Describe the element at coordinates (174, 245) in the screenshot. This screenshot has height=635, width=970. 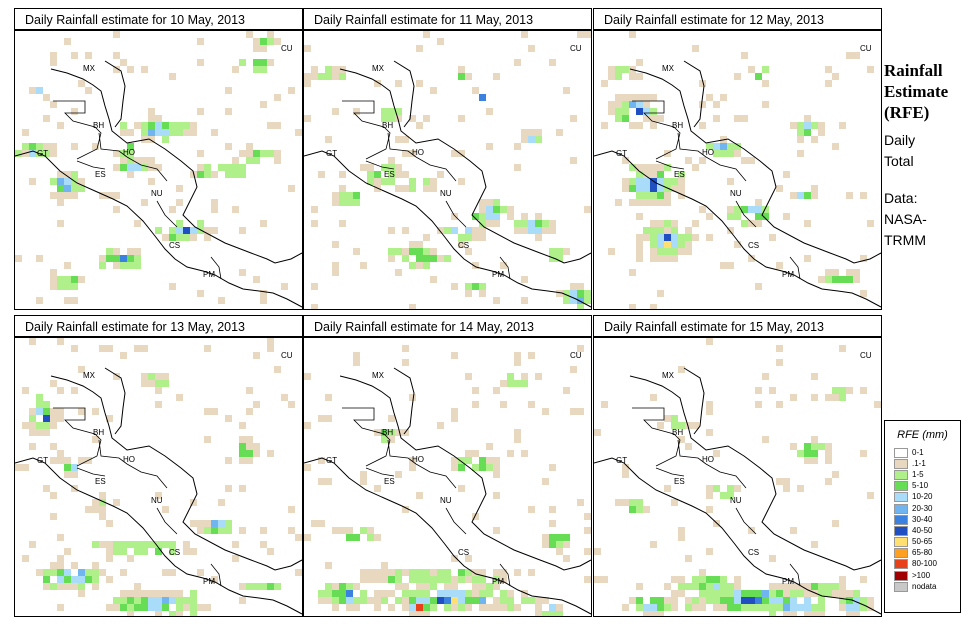
I see `country-label: CS` at that location.